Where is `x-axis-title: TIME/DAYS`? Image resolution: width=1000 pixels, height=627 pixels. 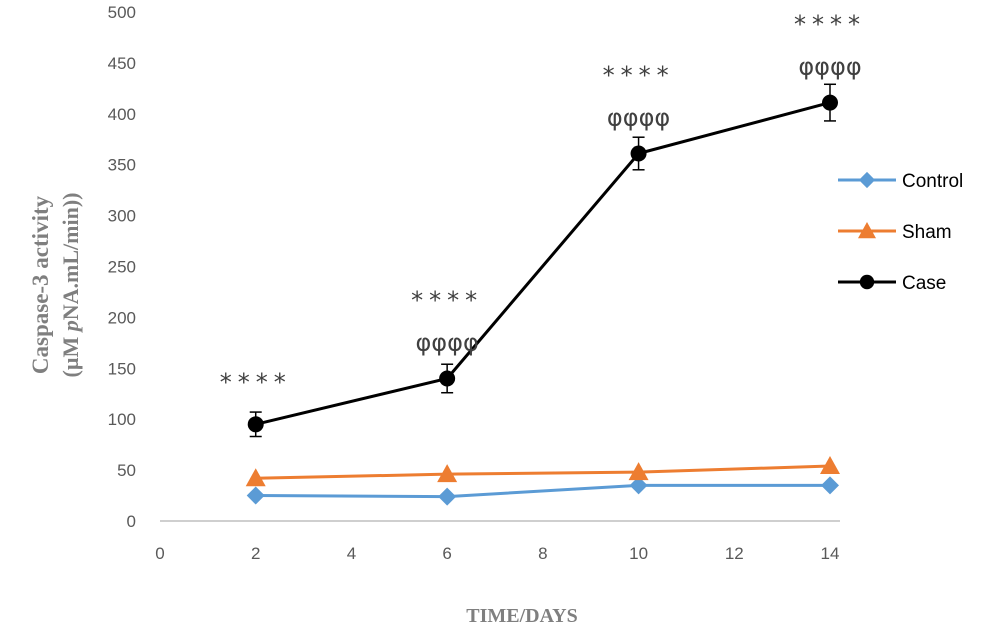
x-axis-title: TIME/DAYS is located at coordinates (522, 616).